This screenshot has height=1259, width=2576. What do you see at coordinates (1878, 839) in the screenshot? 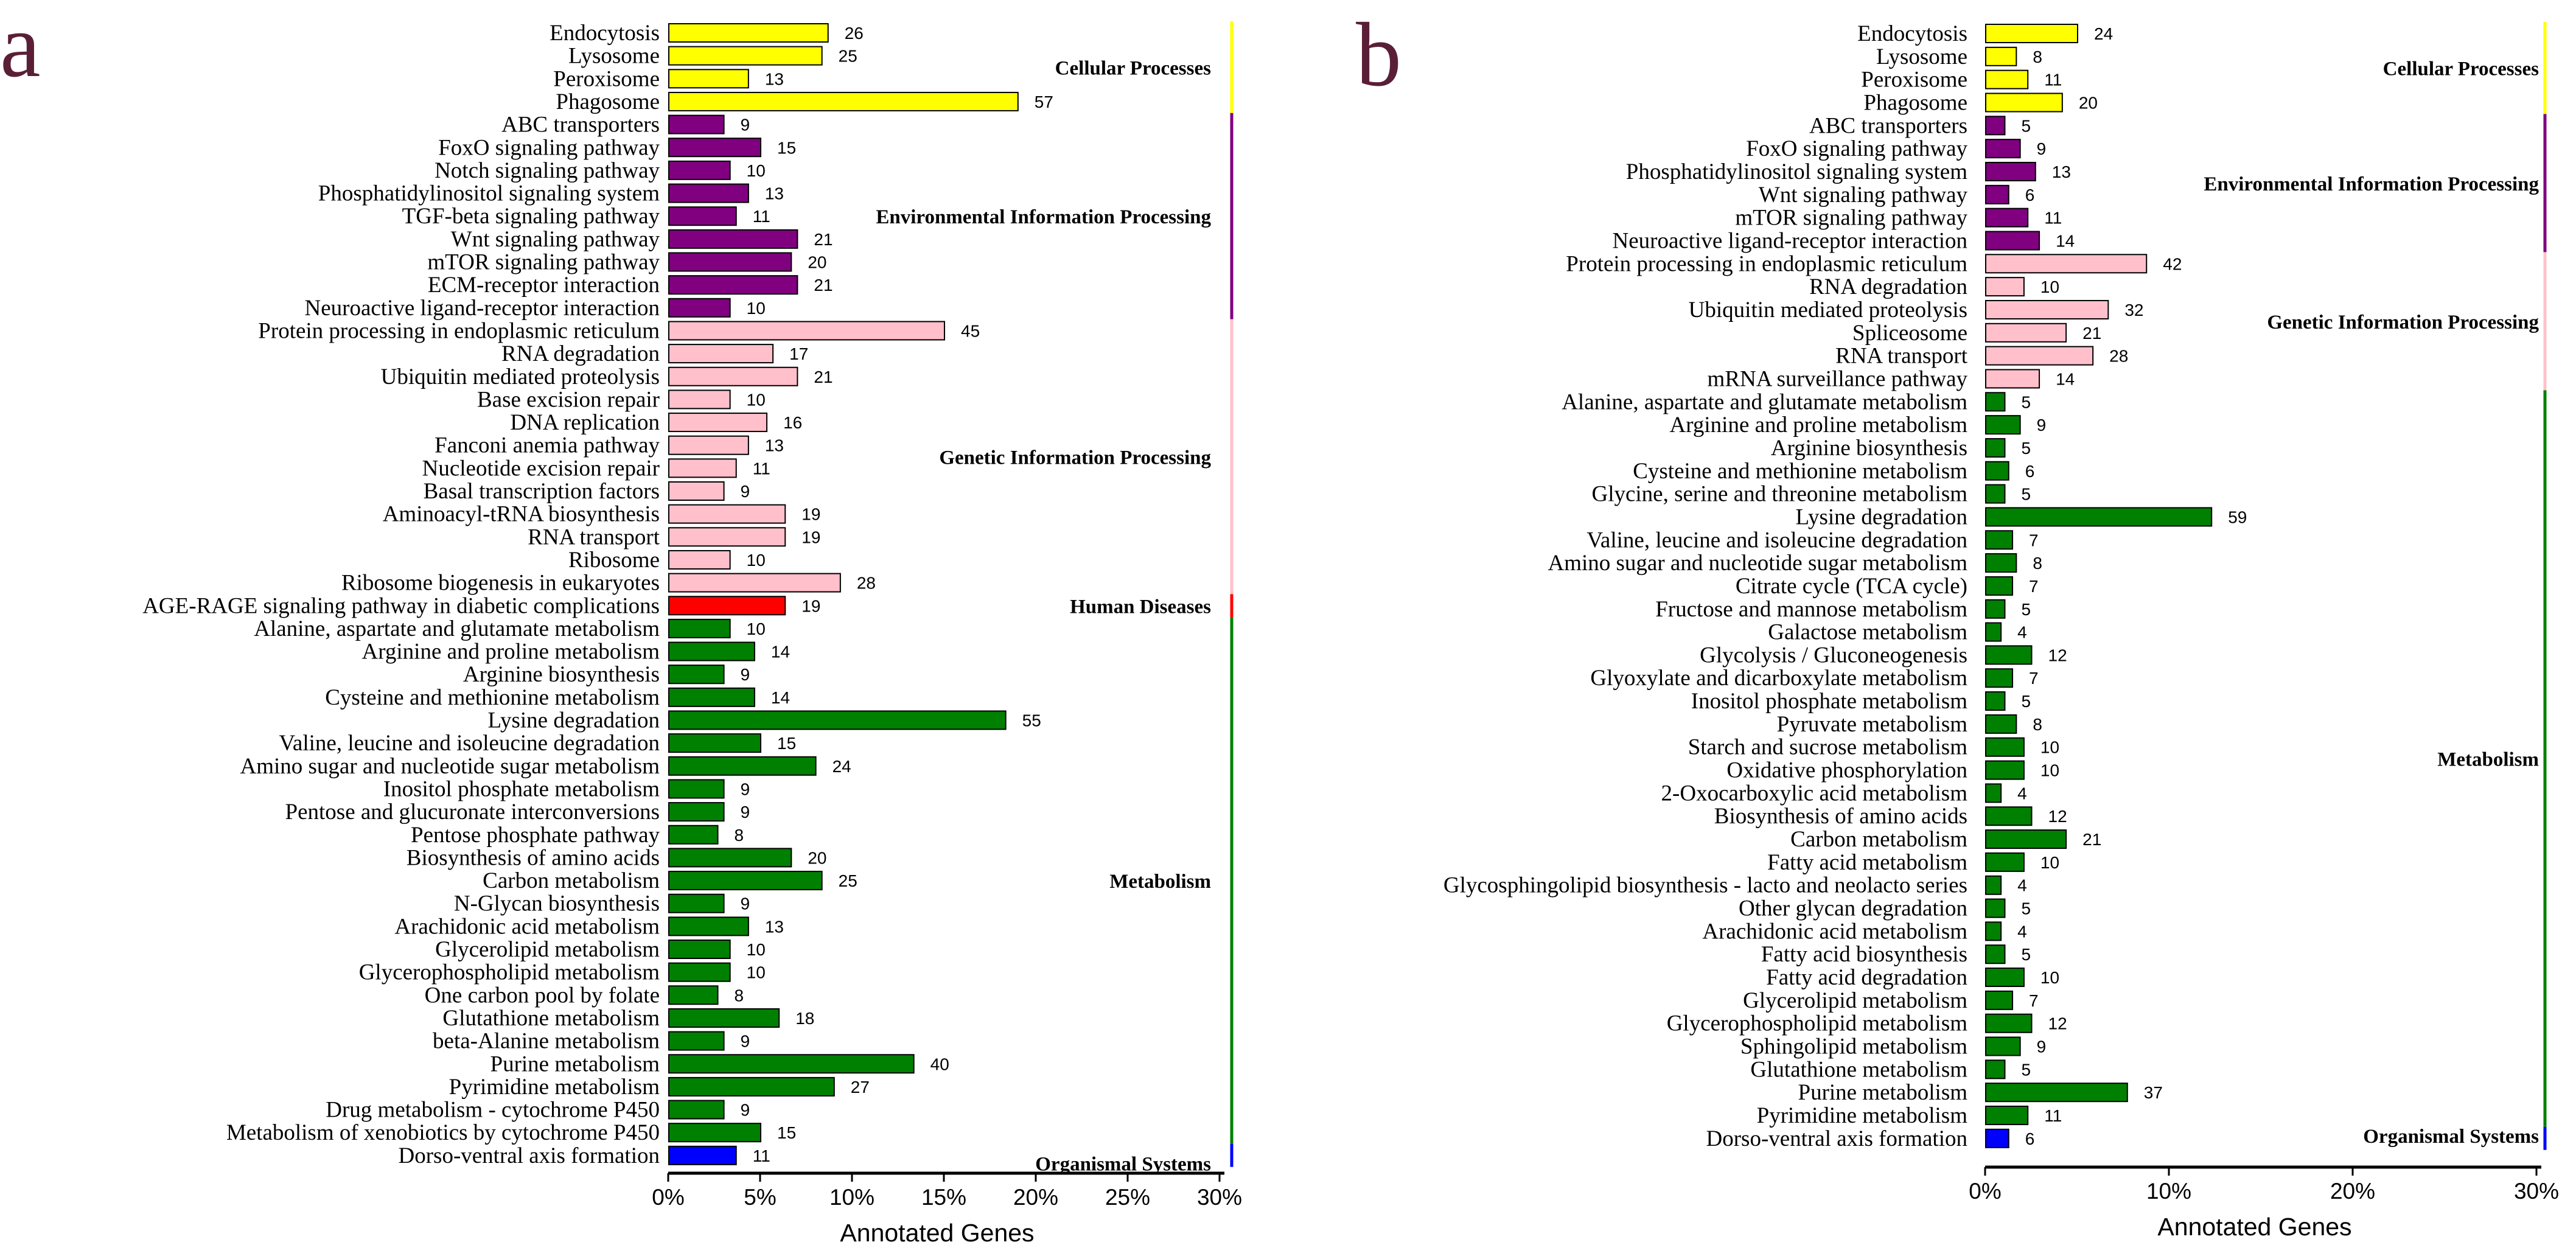
I see `category-label: Carbon metabolism` at bounding box center [1878, 839].